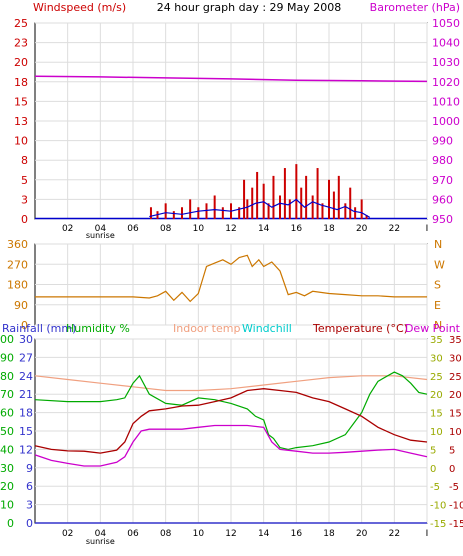 This screenshot has width=463, height=556. I want to click on temp-tick-label-outer: -10, so click(456, 506).